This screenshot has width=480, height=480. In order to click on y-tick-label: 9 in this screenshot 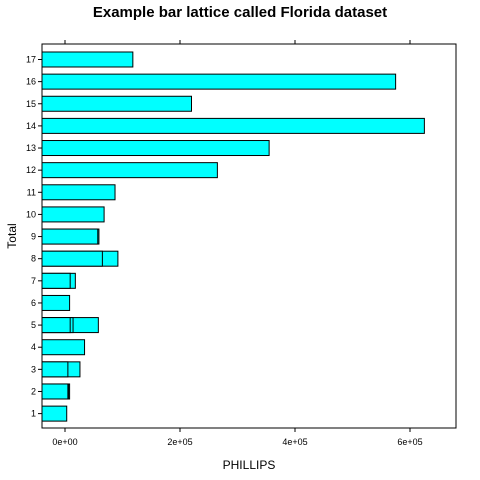, I will do `click(33, 237)`.